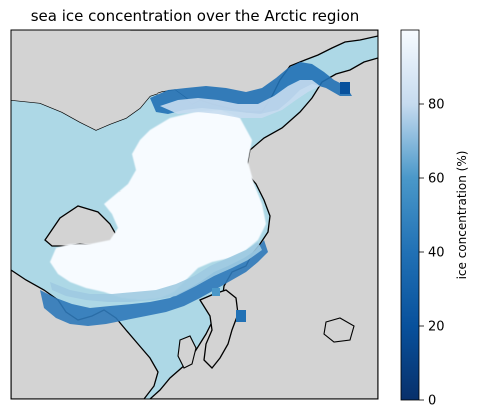  I want to click on colorbar-tick-label: 0, so click(432, 401).